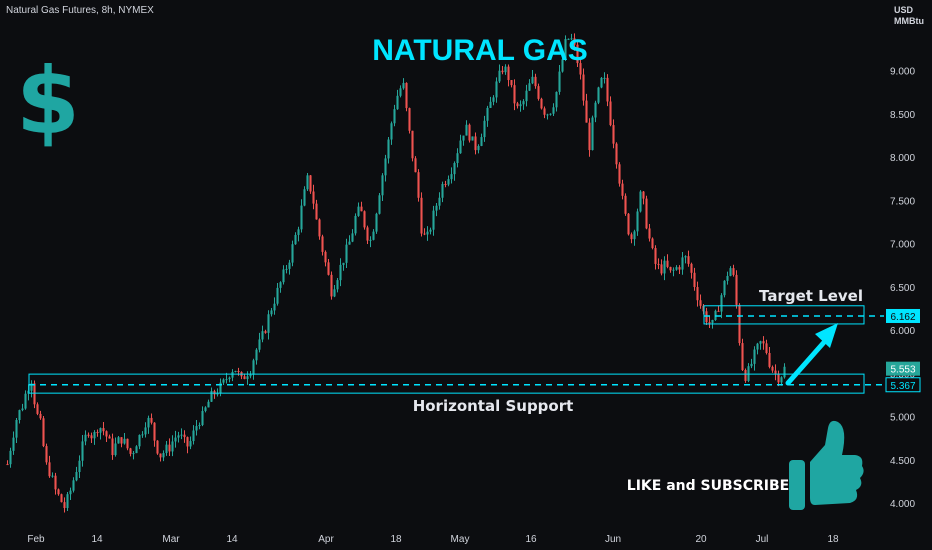 This screenshot has width=932, height=550. Describe the element at coordinates (902, 115) in the screenshot. I see `y-tick-label: 8.500` at that location.